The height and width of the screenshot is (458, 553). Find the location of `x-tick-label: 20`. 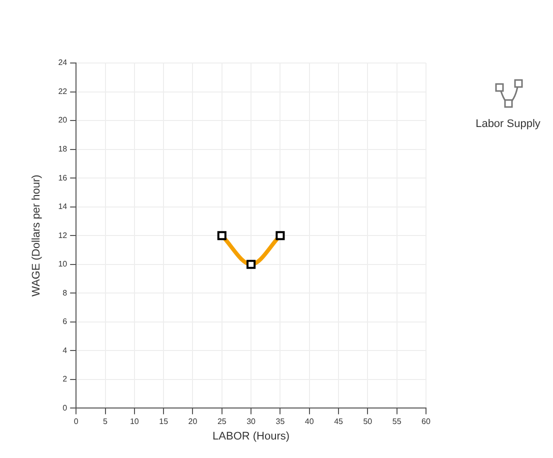

x-tick-label: 20 is located at coordinates (193, 421).